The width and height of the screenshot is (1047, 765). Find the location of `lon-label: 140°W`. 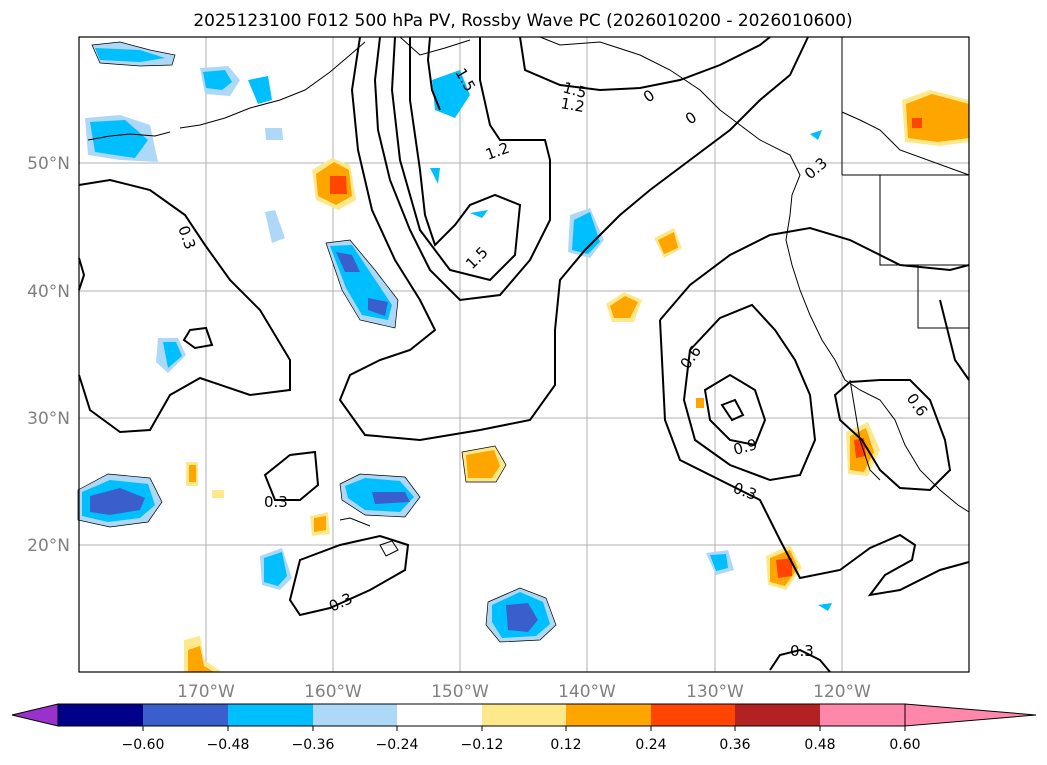

lon-label: 140°W is located at coordinates (587, 692).